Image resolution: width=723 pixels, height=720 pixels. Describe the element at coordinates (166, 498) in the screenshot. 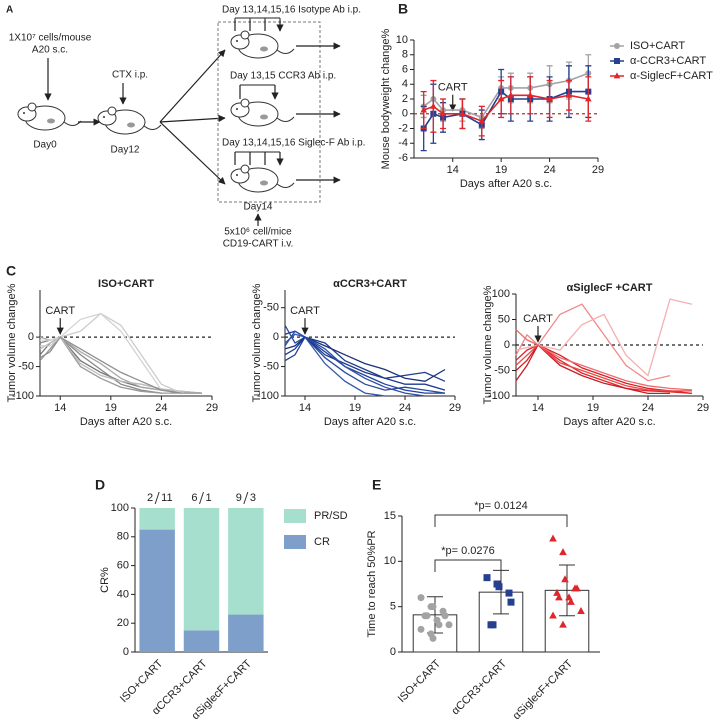

I see `count-label: 11` at that location.